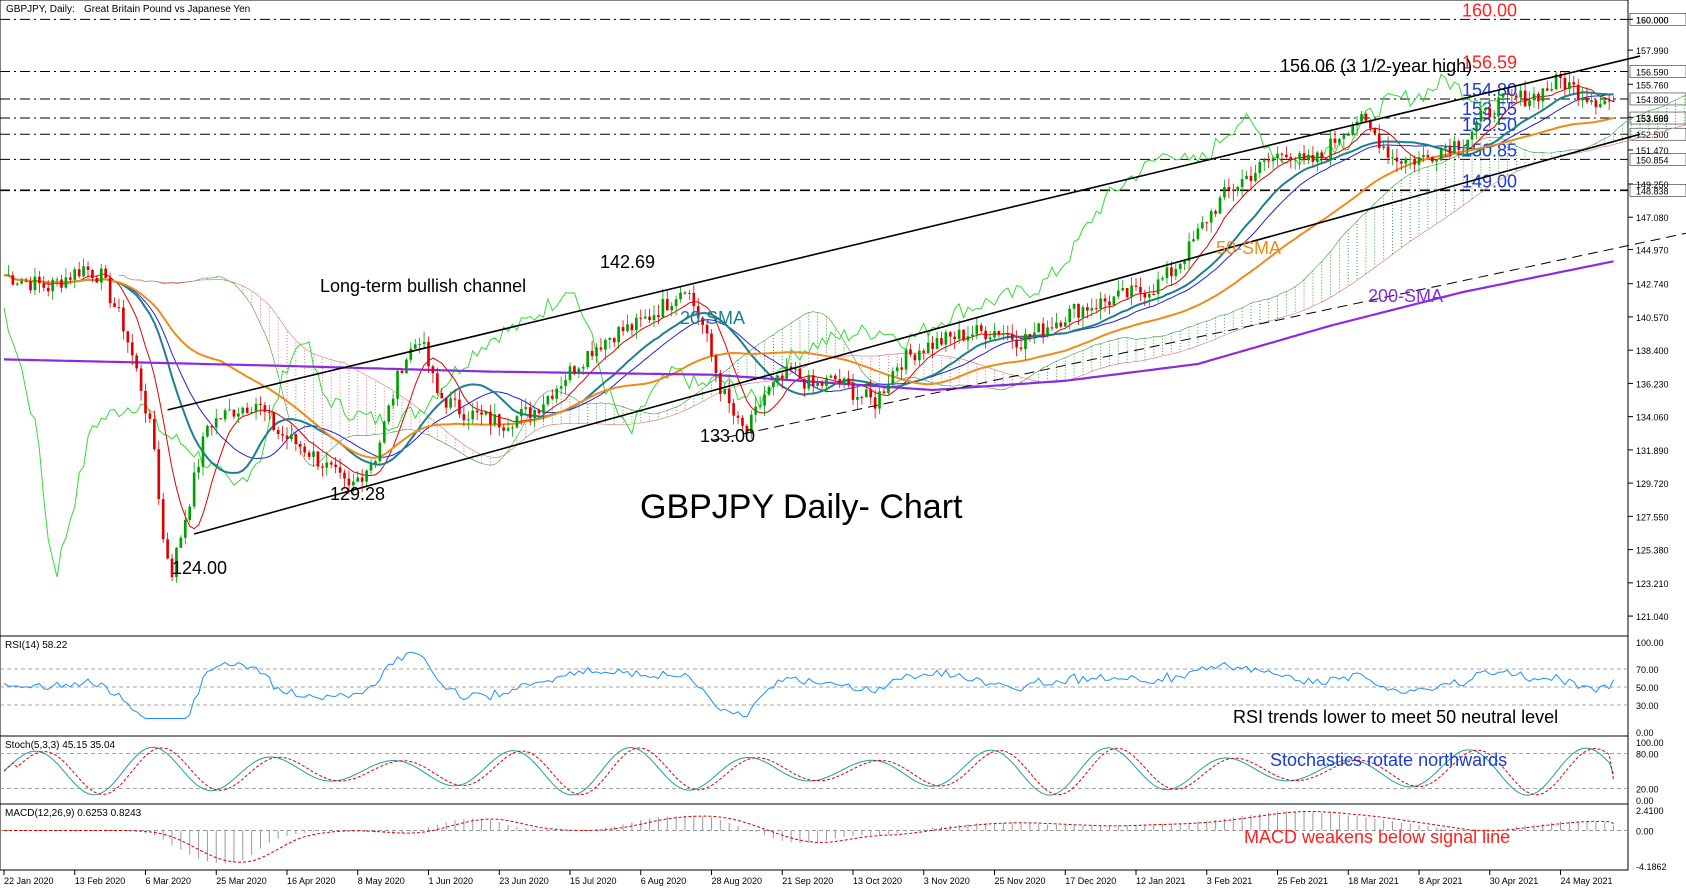  What do you see at coordinates (737, 881) in the screenshot?
I see `time-tick-label: 28 Aug 2020` at bounding box center [737, 881].